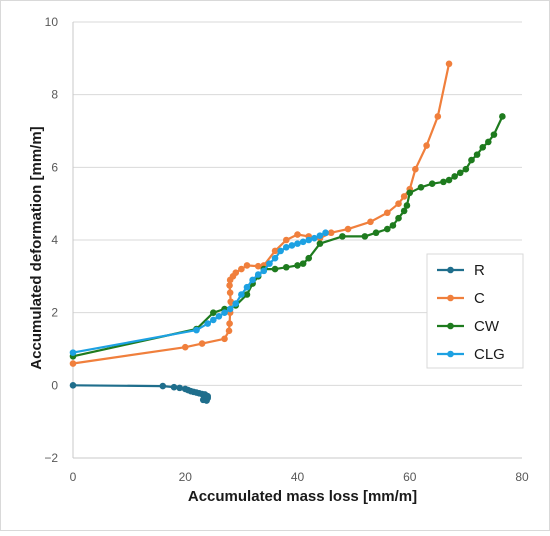 This screenshot has width=550, height=536. What do you see at coordinates (51, 458) in the screenshot?
I see `y-tick-label: −2` at bounding box center [51, 458].